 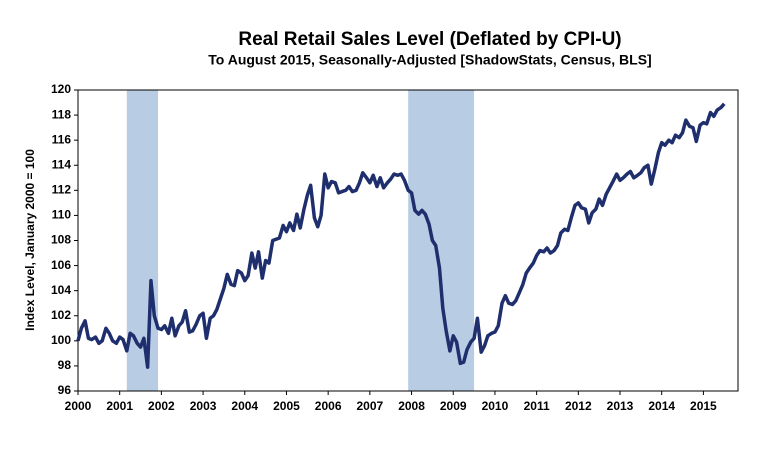 I want to click on y-tick-label: 116, so click(x=62, y=139).